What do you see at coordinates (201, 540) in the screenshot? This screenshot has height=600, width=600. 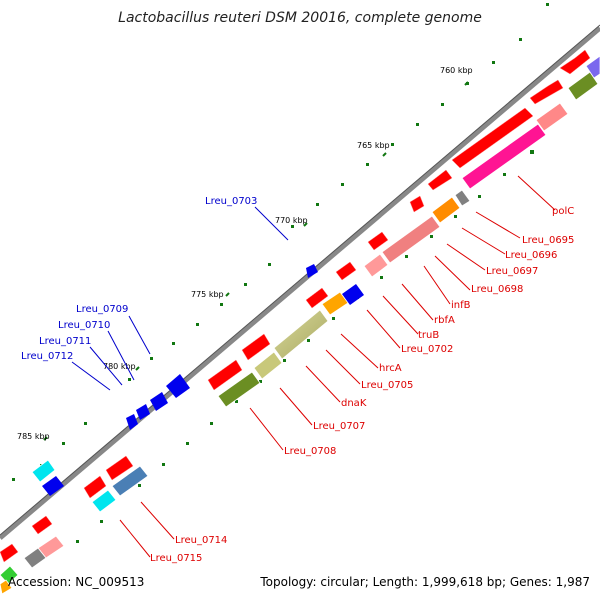 I see `gene-label: Lreu_0714` at bounding box center [201, 540].